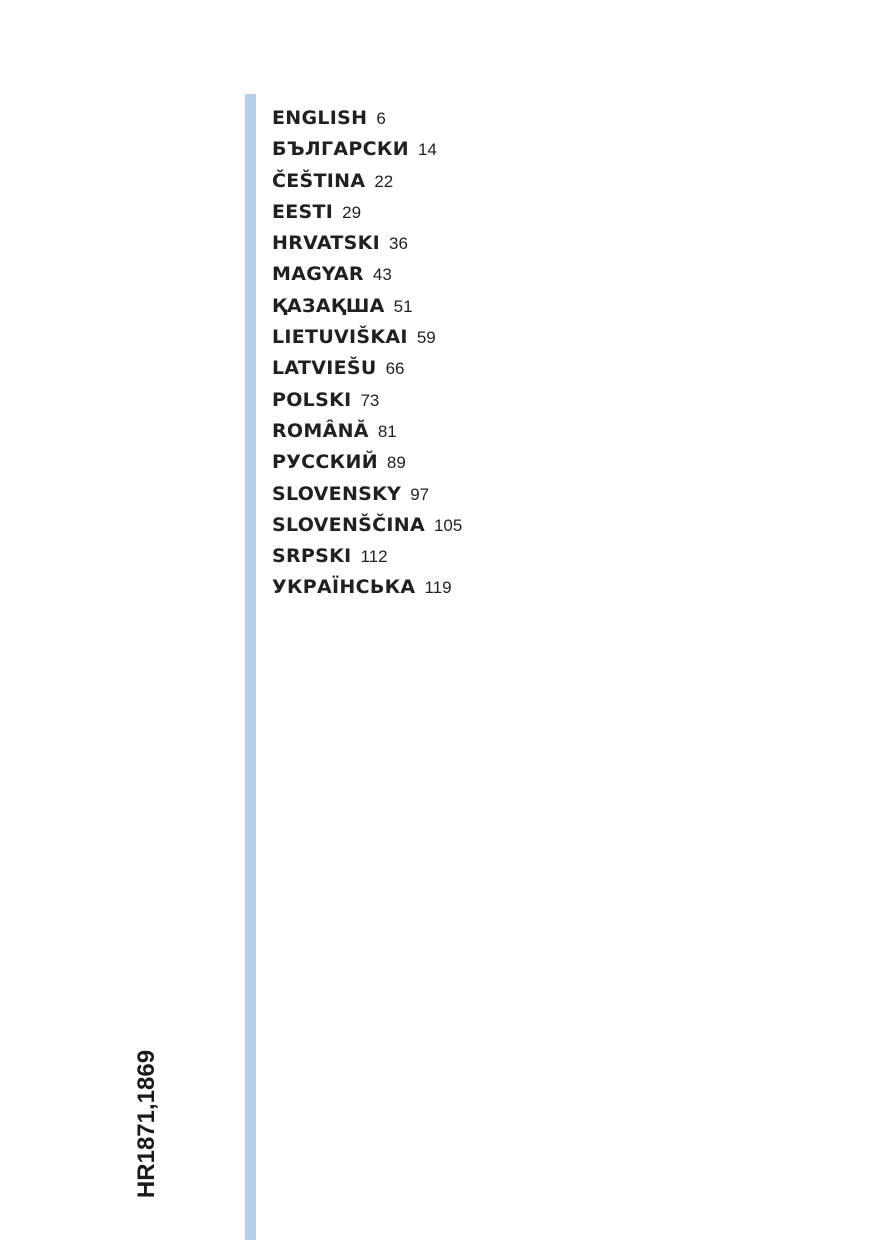 This screenshot has width=874, height=1240. Describe the element at coordinates (396, 463) in the screenshot. I see `toc-page-number: 89` at that location.